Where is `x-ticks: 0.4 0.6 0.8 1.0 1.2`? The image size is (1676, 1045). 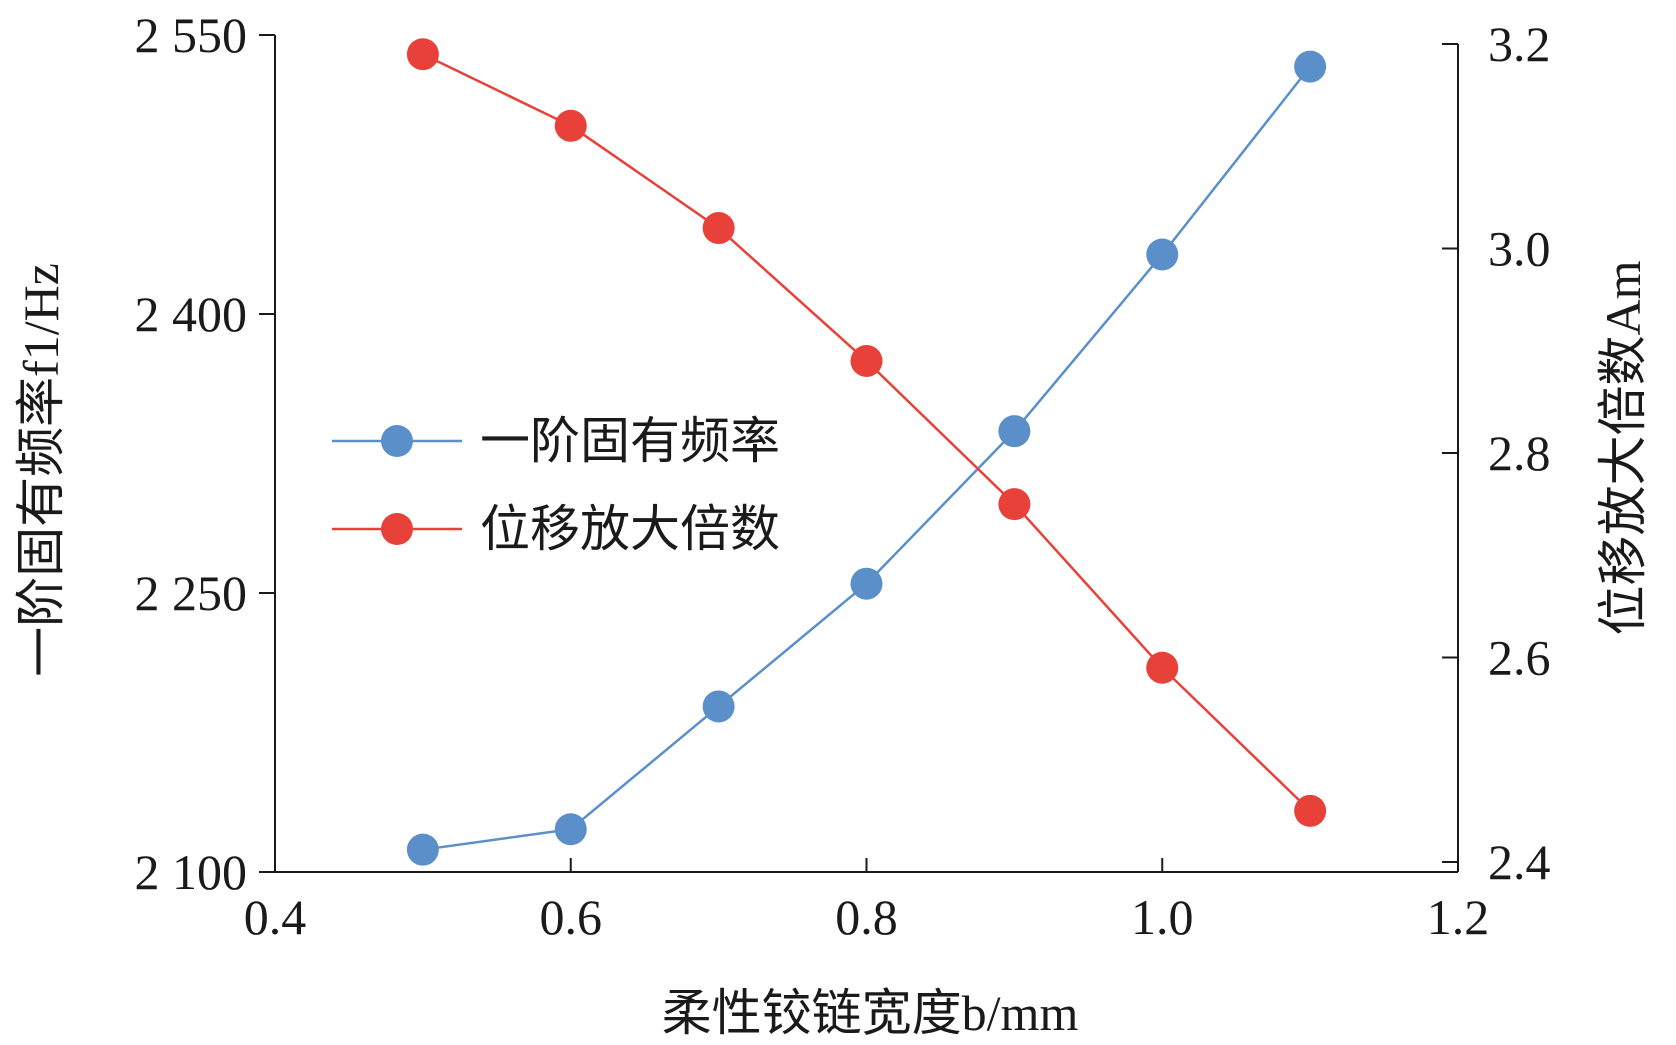 x-ticks: 0.4 0.6 0.8 1.0 1.2 is located at coordinates (867, 901).